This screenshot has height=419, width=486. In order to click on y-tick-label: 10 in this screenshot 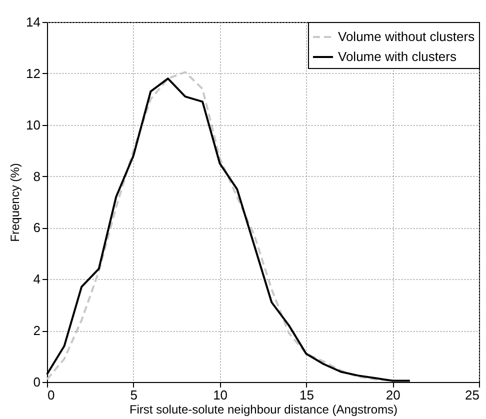, I will do `click(33, 124)`.